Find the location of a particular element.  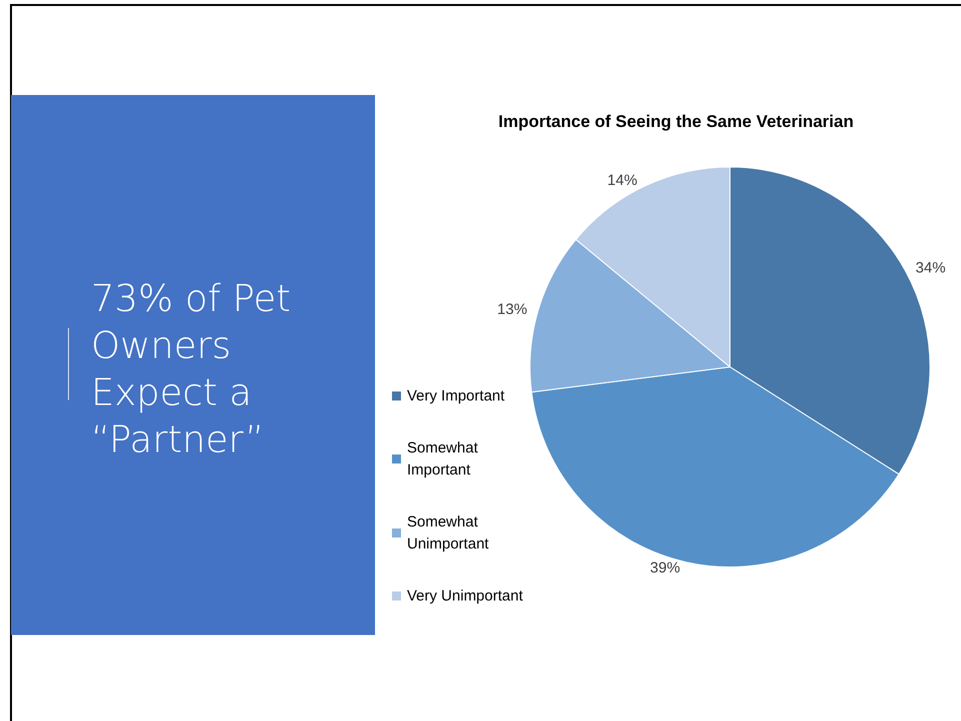

legend-label: Somewhat Important is located at coordinates (444, 459).